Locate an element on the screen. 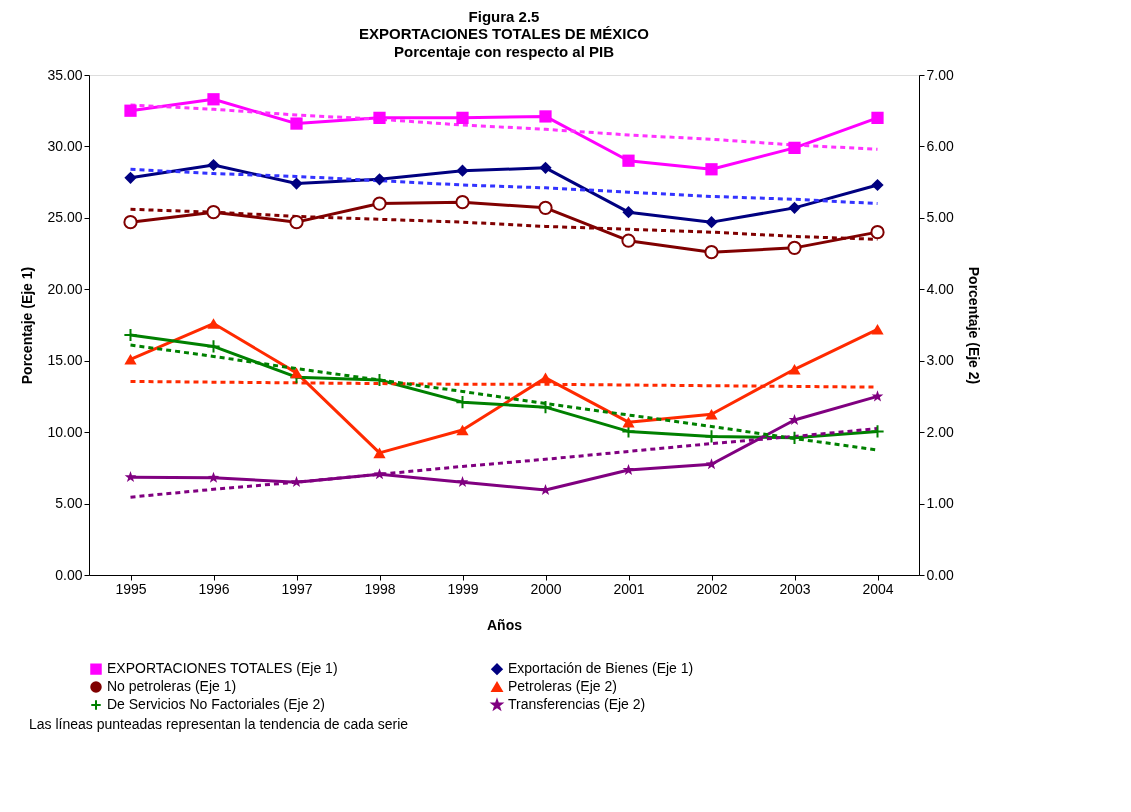 The width and height of the screenshot is (1131, 812). y2-tick-label: 3.00 is located at coordinates (940, 360).